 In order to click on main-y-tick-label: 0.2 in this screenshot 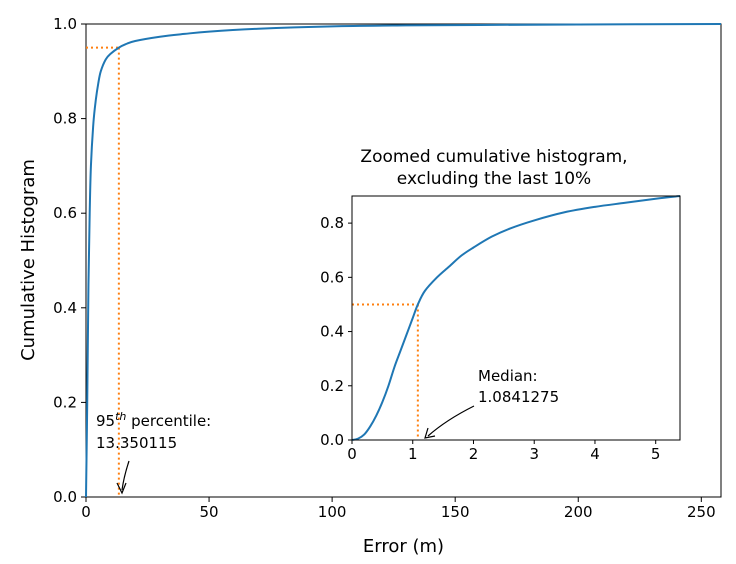, I will do `click(65, 402)`.